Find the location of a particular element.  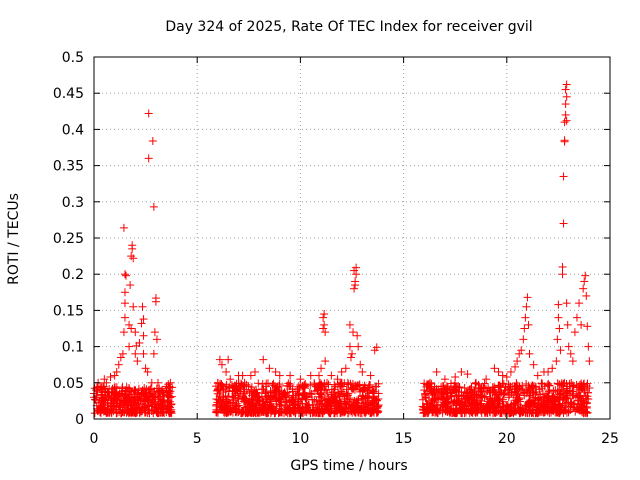

y-tick-label: 0.05 is located at coordinates (68, 384).